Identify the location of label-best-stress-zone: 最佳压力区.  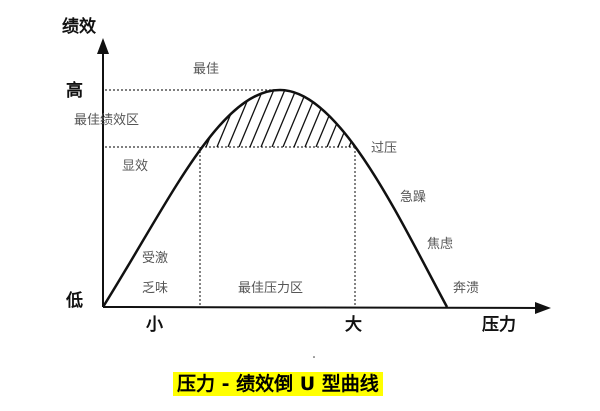
(270, 288).